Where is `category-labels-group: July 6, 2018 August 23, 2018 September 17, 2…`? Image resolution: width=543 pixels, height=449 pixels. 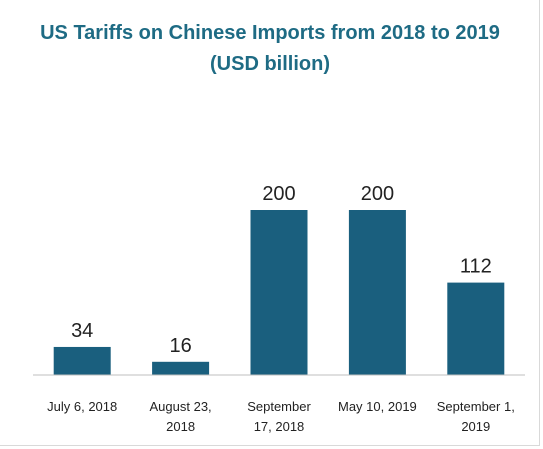 category-labels-group: July 6, 2018 August 23, 2018 September 17, 2… is located at coordinates (281, 416).